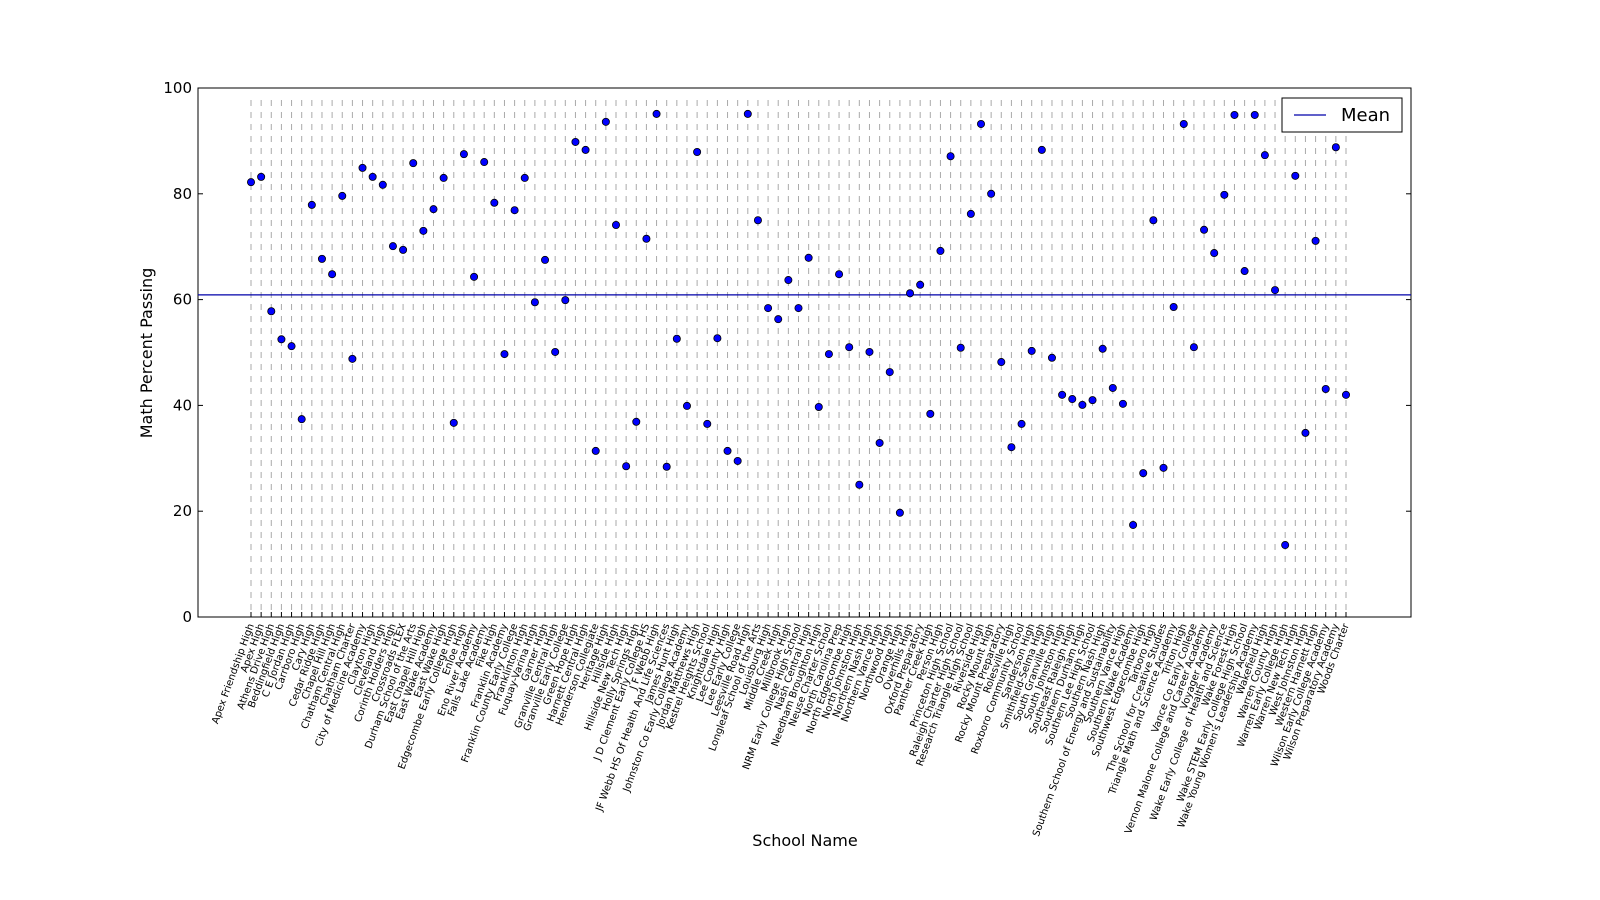 The width and height of the screenshot is (1600, 900). What do you see at coordinates (182, 511) in the screenshot?
I see `y-tick-label: 20` at bounding box center [182, 511].